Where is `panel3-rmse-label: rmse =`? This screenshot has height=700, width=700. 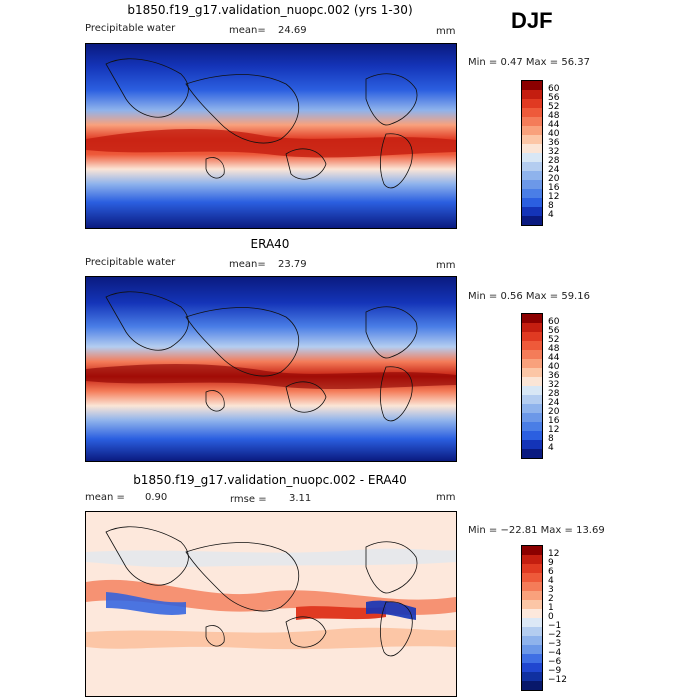
panel3-rmse-label: rmse = is located at coordinates (248, 499).